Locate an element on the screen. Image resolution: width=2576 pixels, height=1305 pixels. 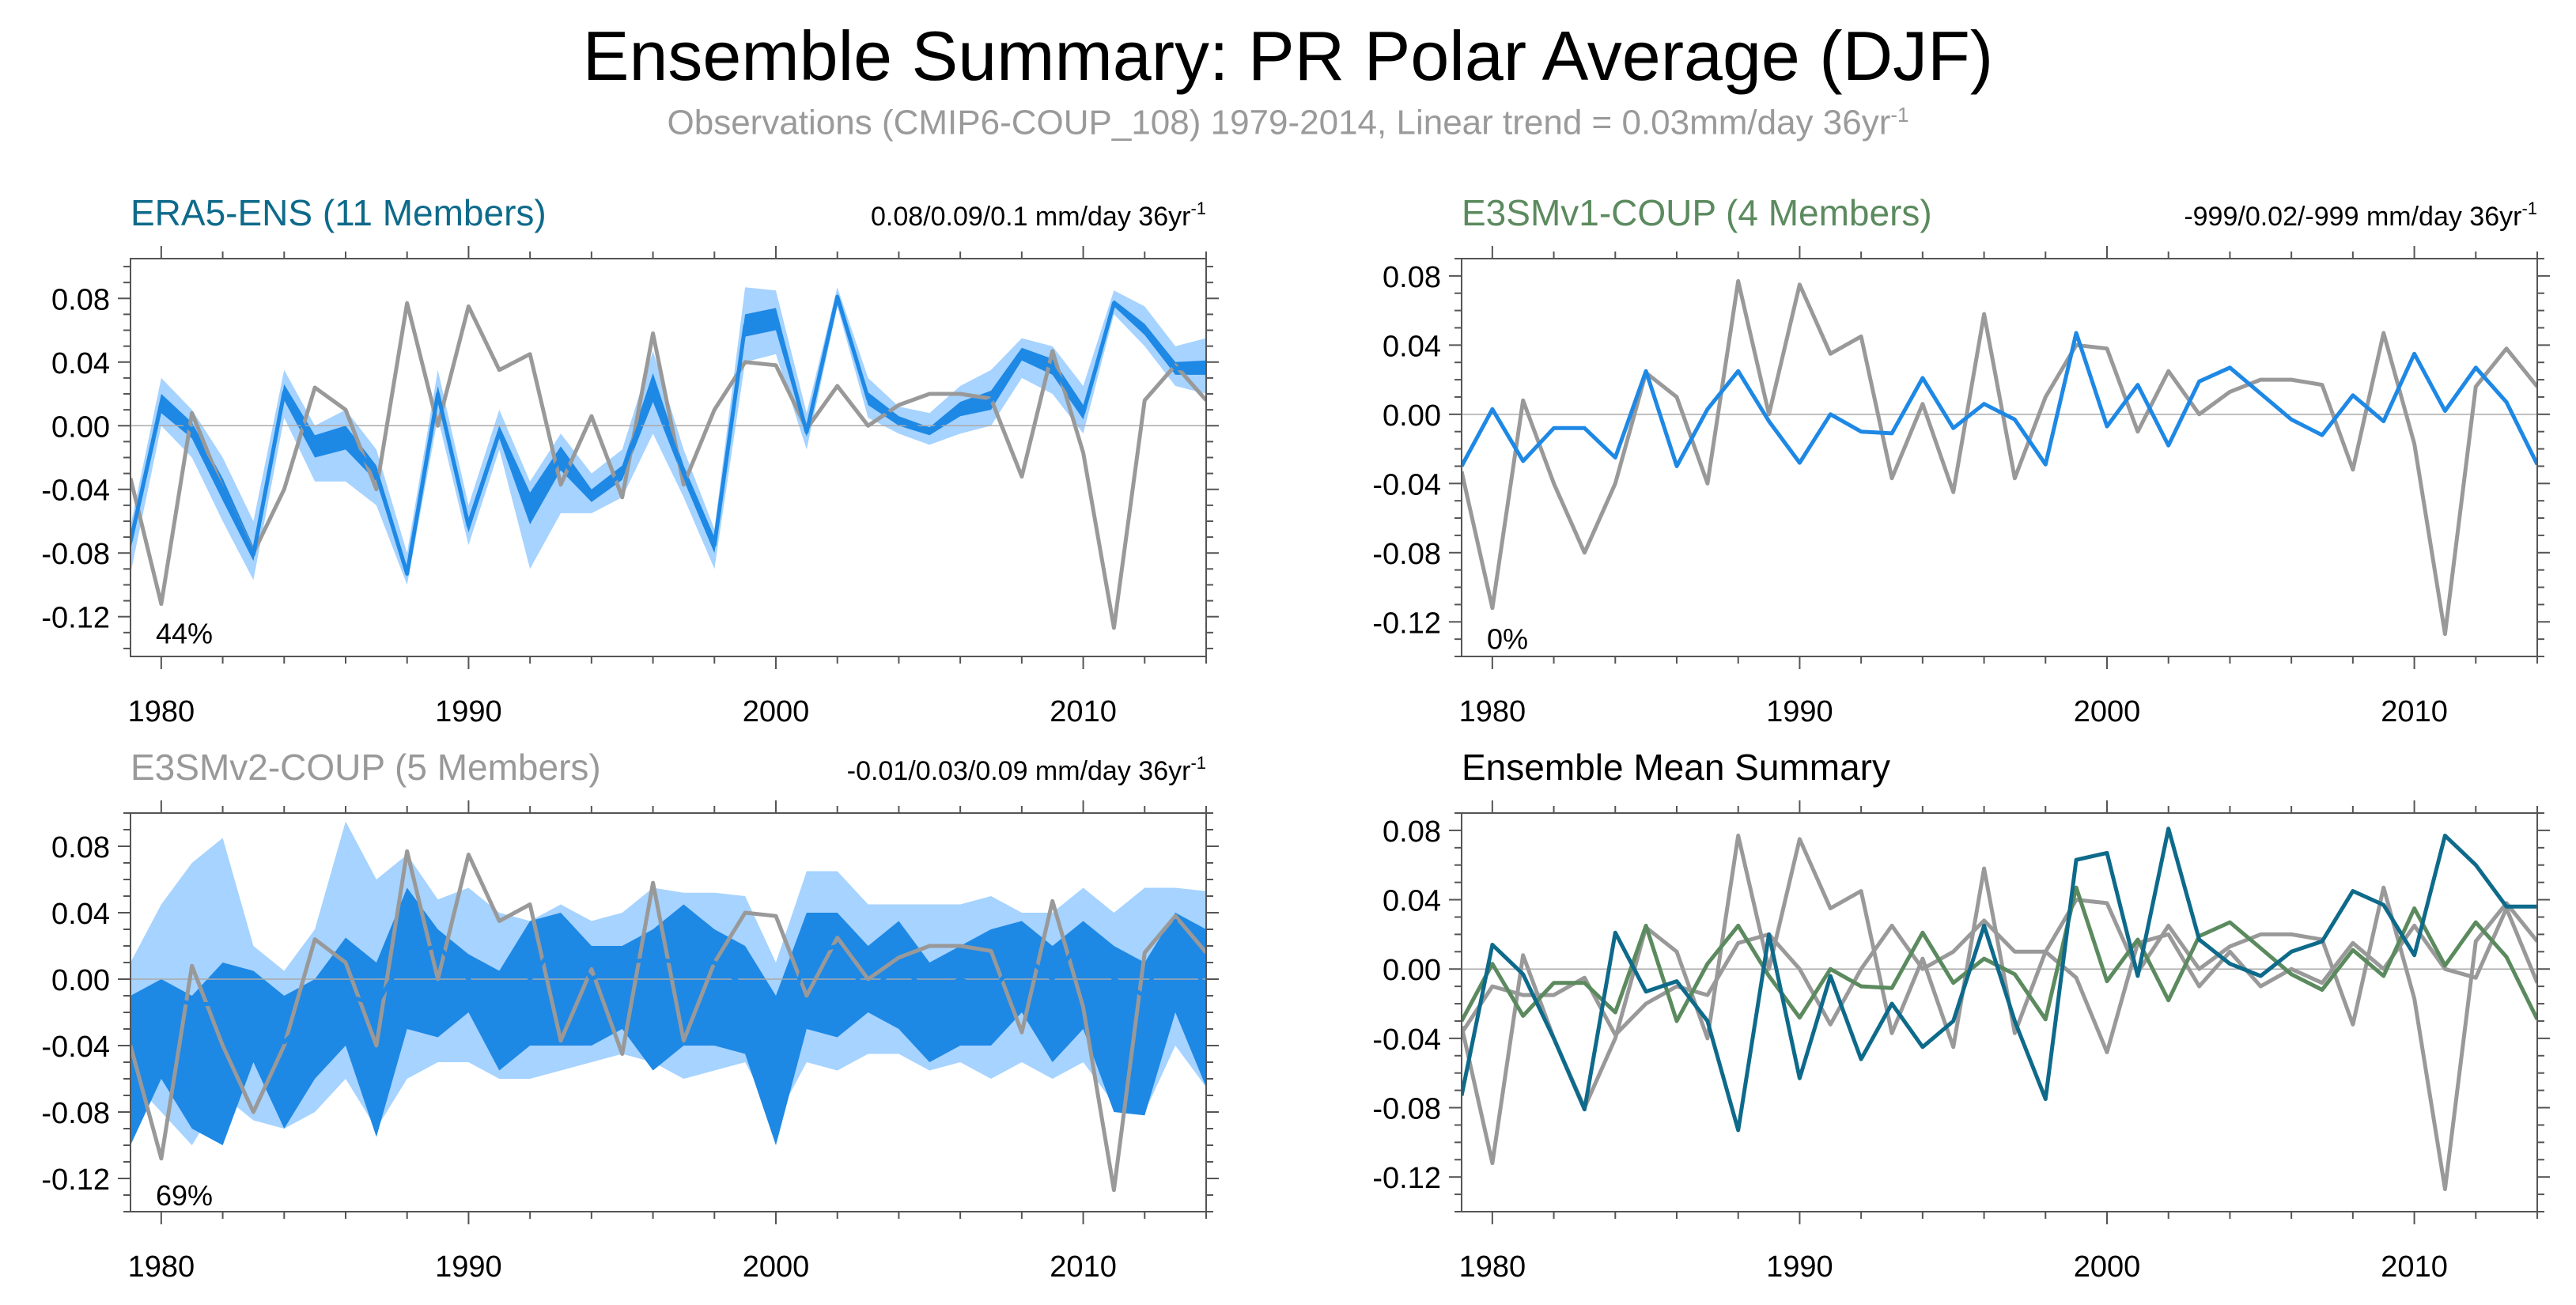
trend-annotation-text: 0.08/0.09/0.1 mm/day 36yr is located at coordinates (1031, 217).